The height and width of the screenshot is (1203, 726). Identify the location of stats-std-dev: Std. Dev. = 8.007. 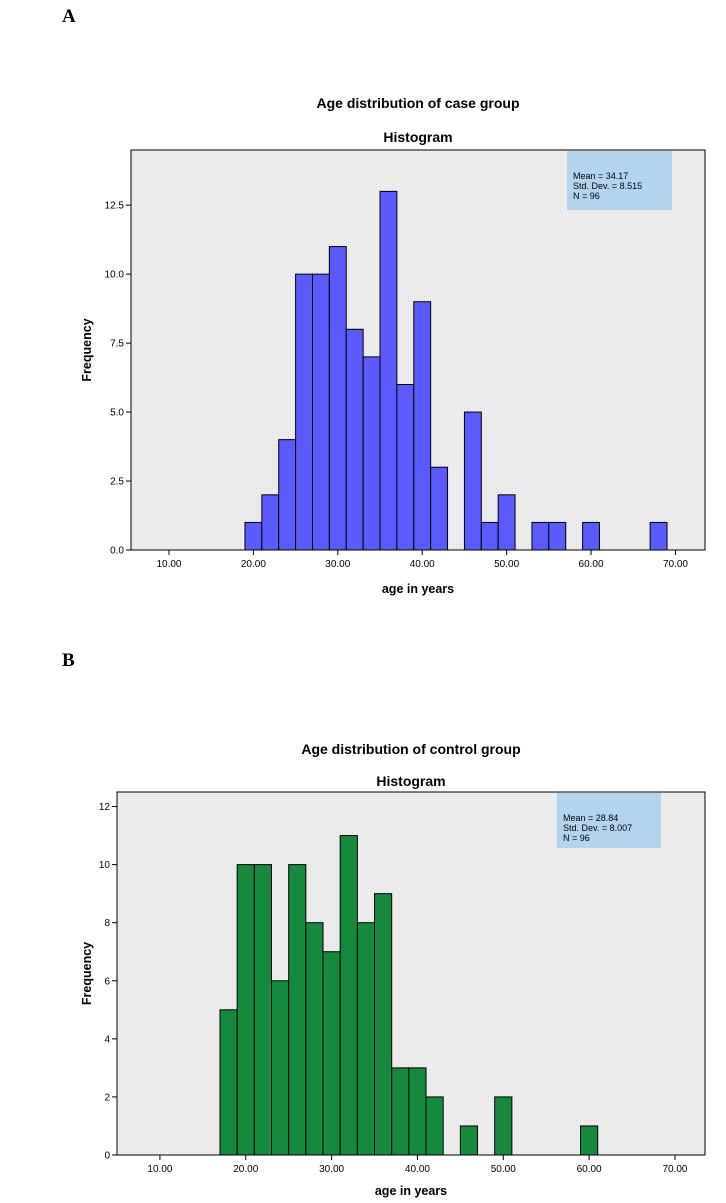
(597, 828).